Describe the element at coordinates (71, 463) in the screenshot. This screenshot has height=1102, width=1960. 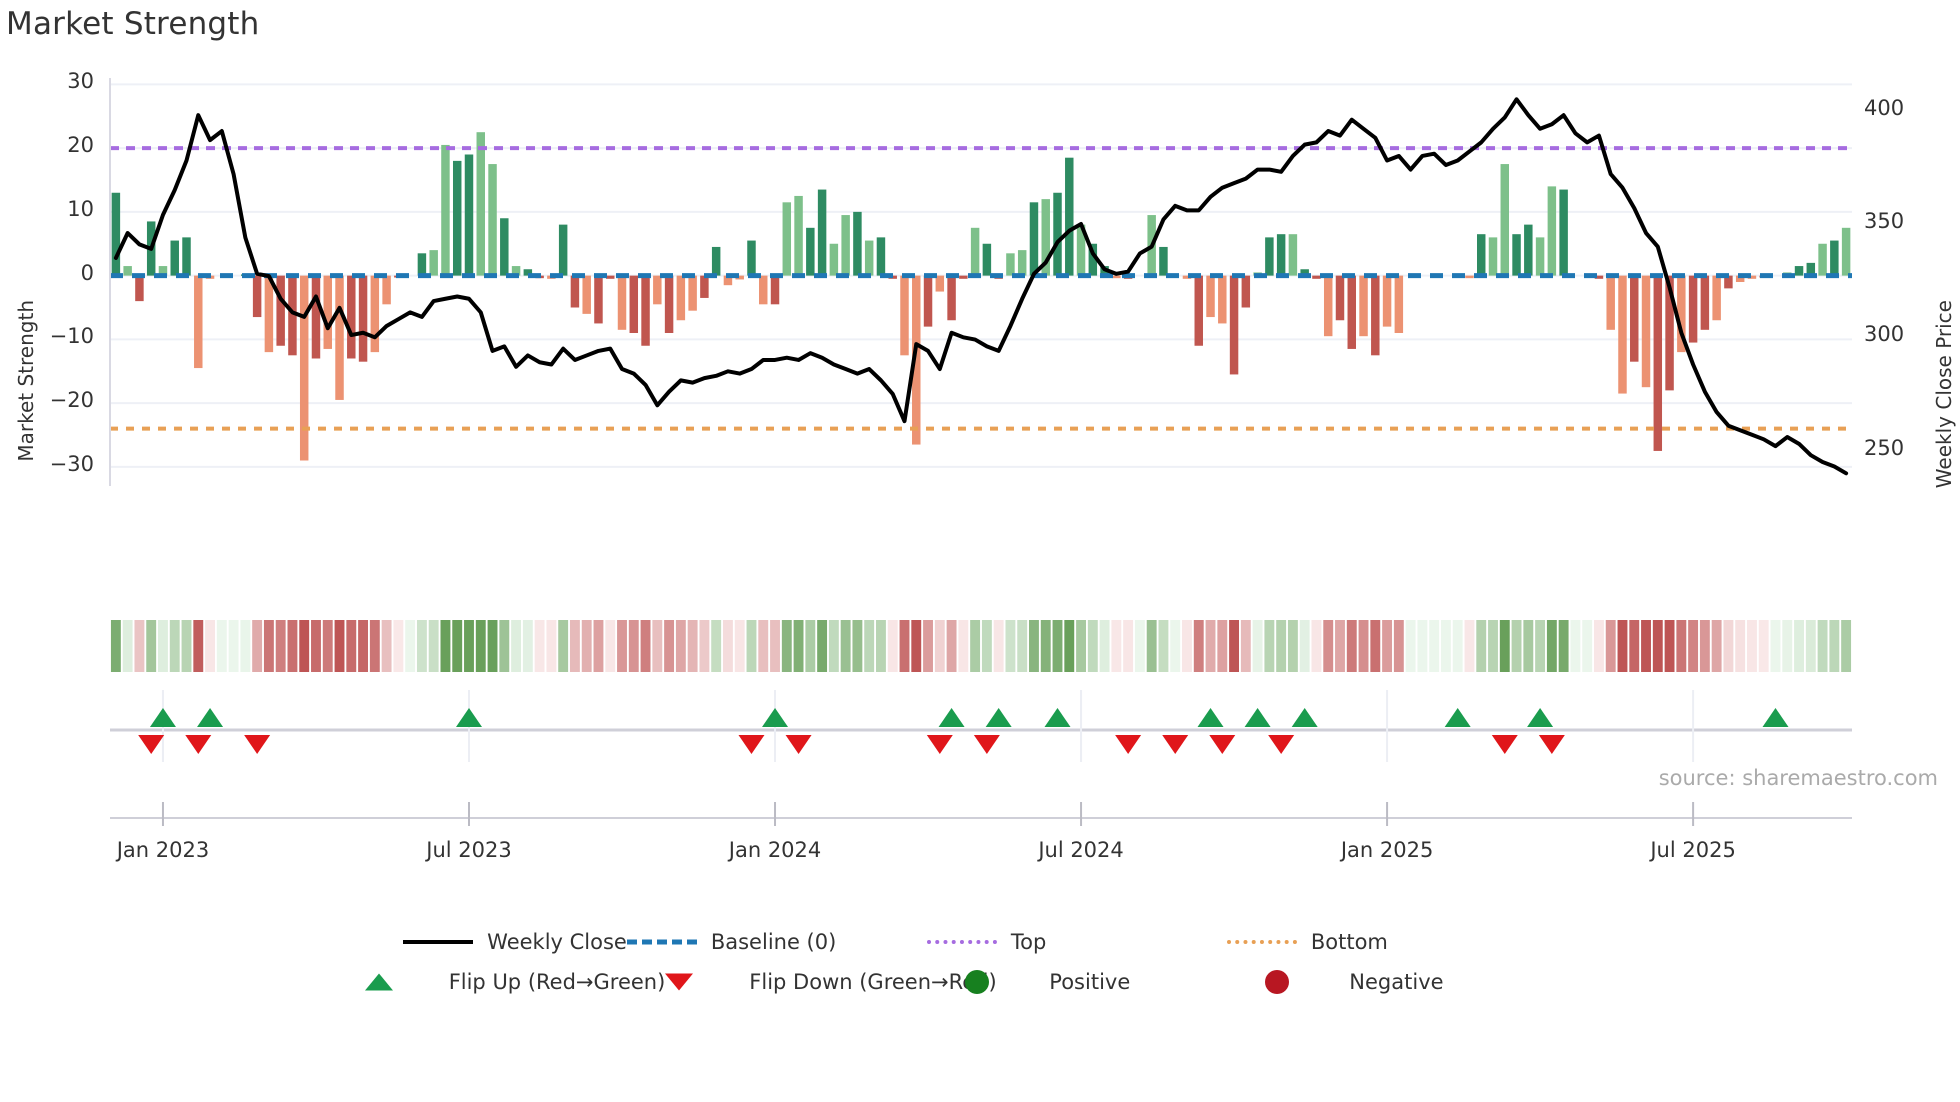
I see `left-tick-label: −30` at that location.